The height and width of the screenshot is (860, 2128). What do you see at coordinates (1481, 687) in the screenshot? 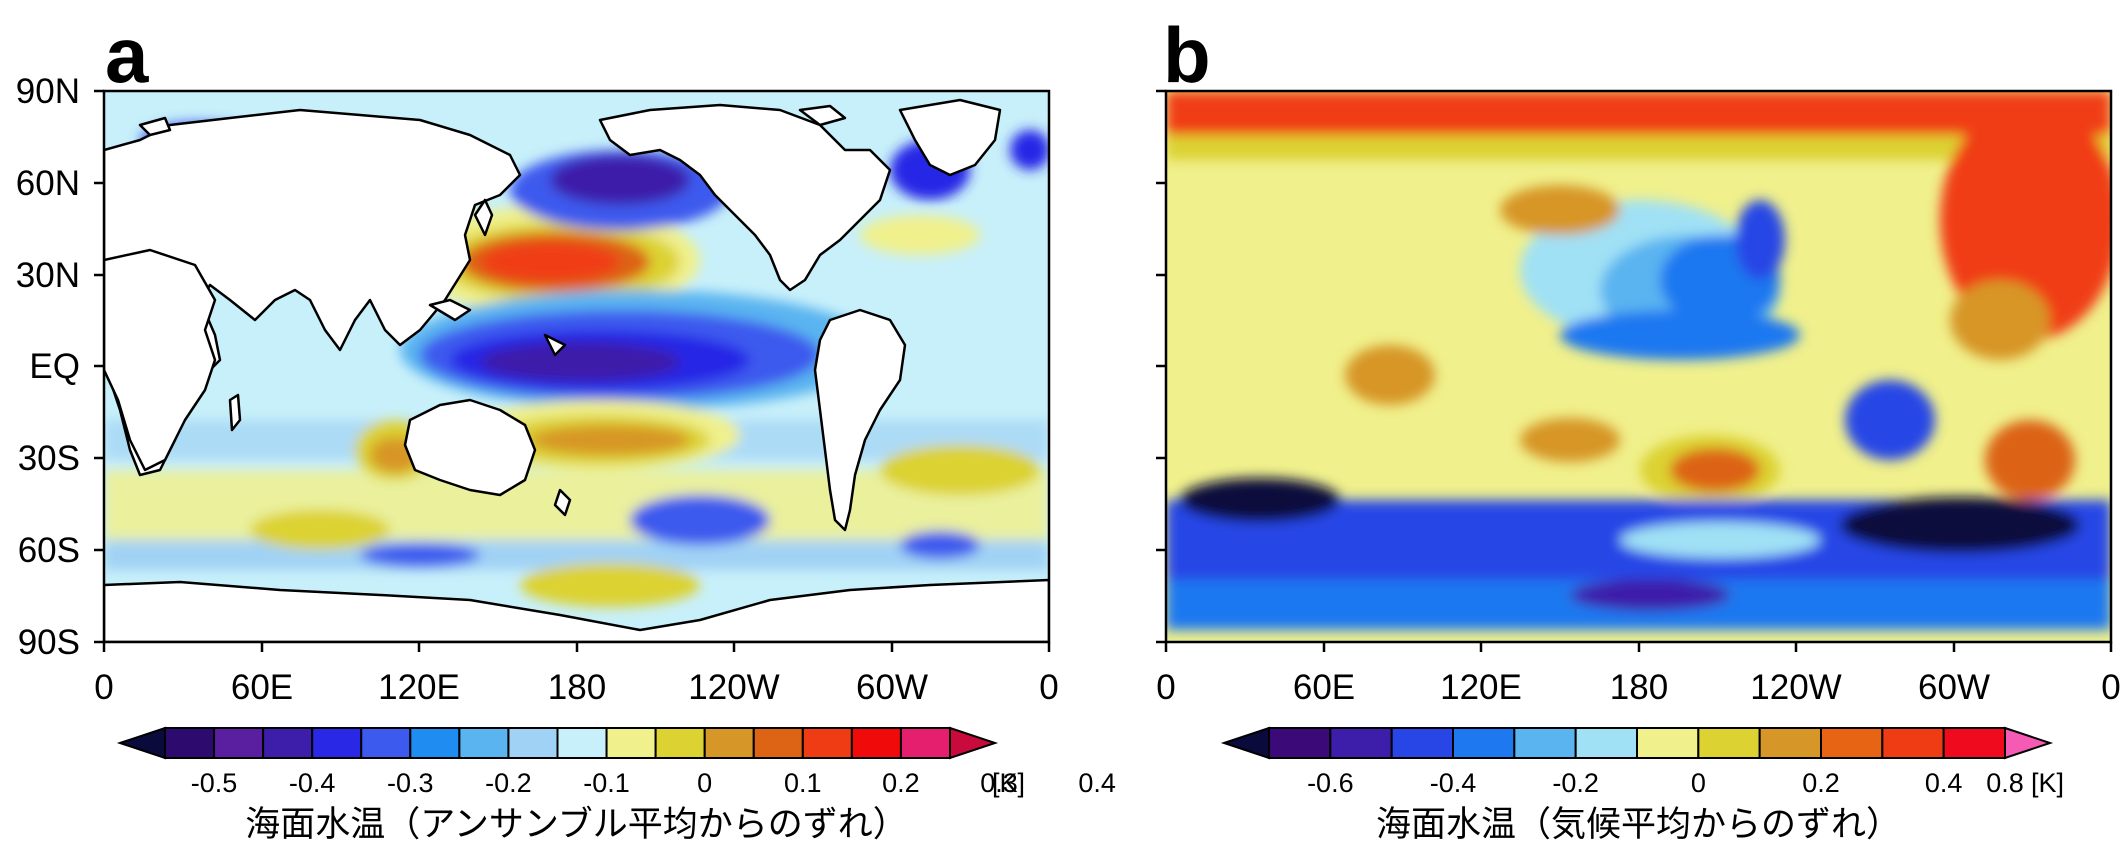
I see `panel-b-lon-120e: 120E` at bounding box center [1481, 687].